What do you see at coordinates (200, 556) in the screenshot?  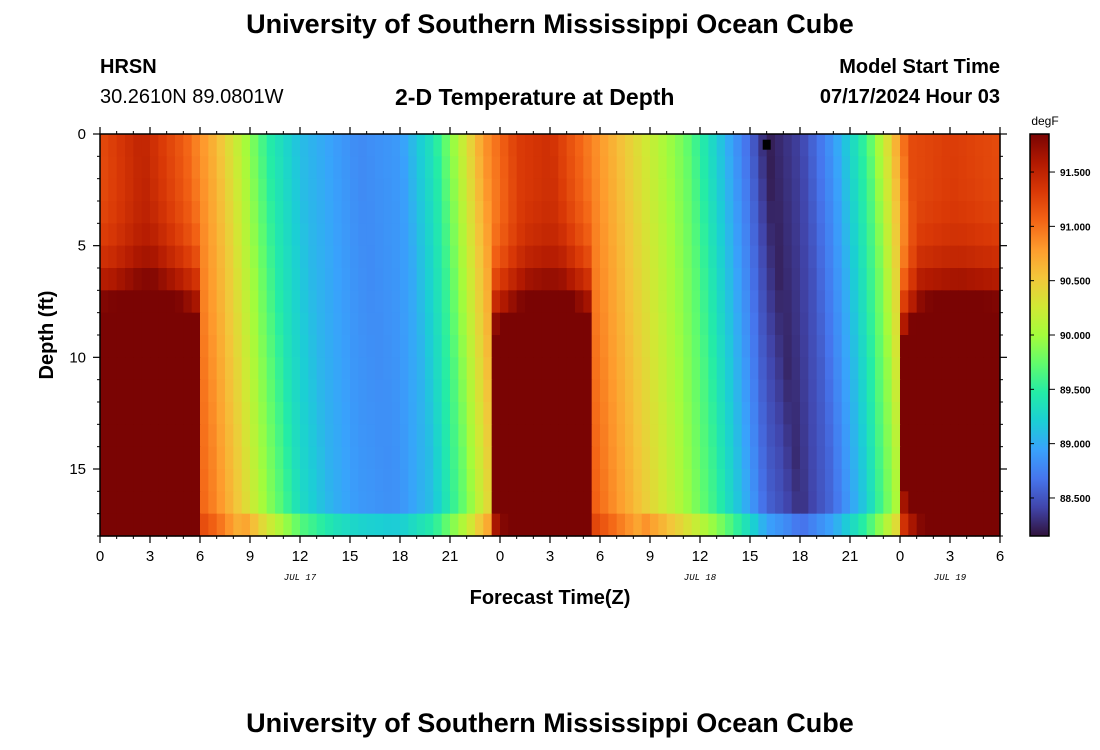 I see `x-tick-label: 6` at bounding box center [200, 556].